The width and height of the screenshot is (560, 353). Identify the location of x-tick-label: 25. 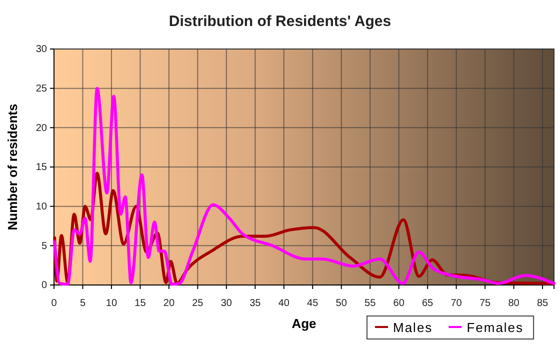
(198, 303).